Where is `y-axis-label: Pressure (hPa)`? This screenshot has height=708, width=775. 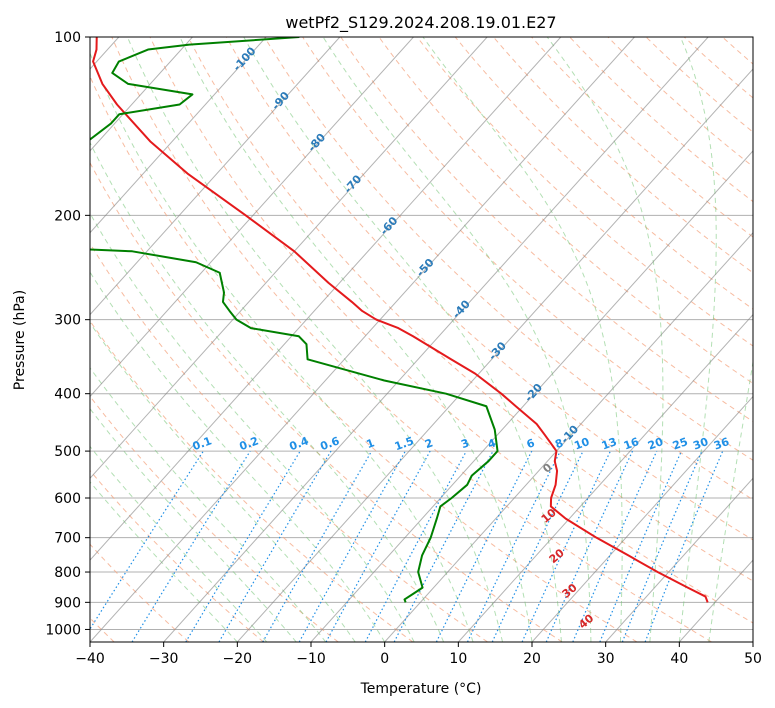
y-axis-label: Pressure (hPa) is located at coordinates (20, 340).